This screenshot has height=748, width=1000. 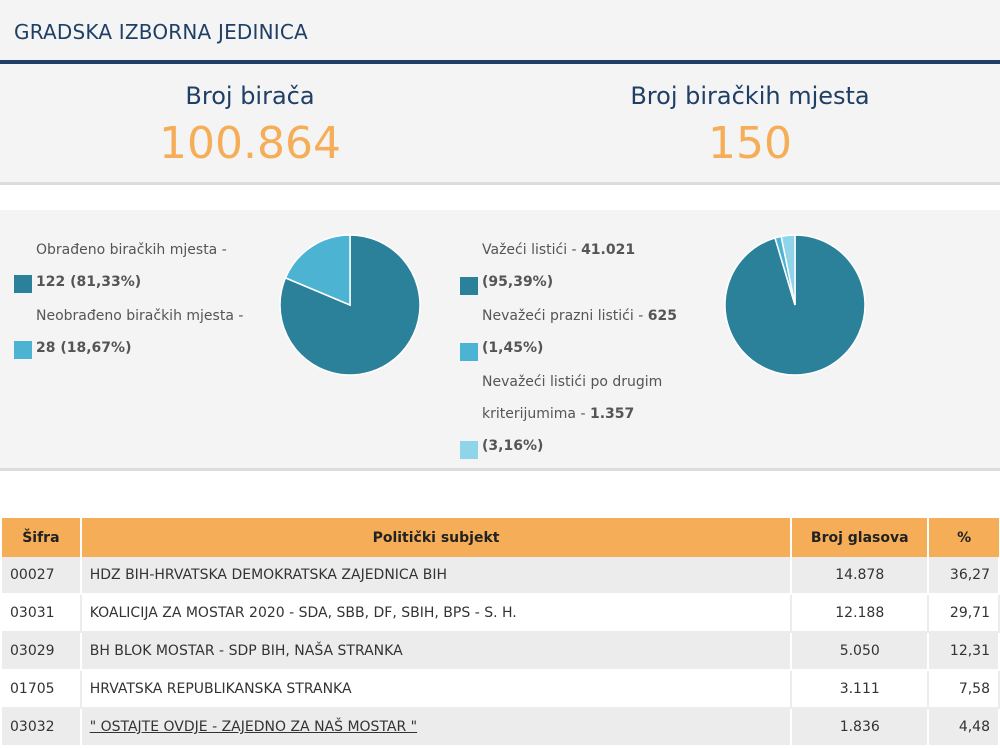 I want to click on col-pct-header: %, so click(x=963, y=537).